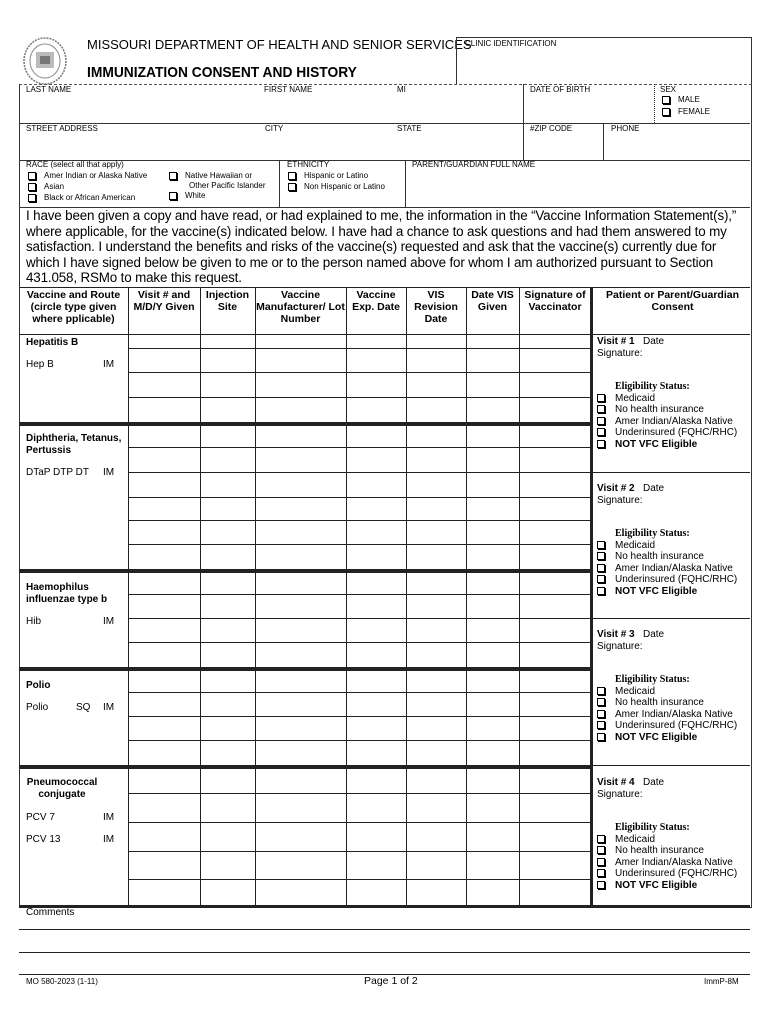 The height and width of the screenshot is (1024, 770). I want to click on vaccine-type: DTaP DTP DT, so click(57, 472).